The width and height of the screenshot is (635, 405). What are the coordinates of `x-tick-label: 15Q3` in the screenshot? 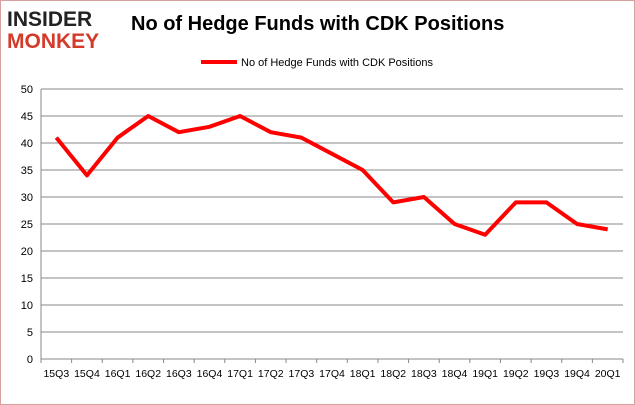 It's located at (56, 374).